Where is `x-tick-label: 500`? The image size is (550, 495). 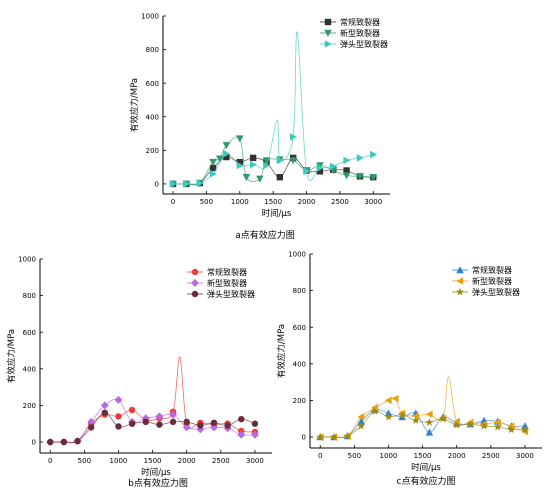
x-tick-label: 500 is located at coordinates (354, 456).